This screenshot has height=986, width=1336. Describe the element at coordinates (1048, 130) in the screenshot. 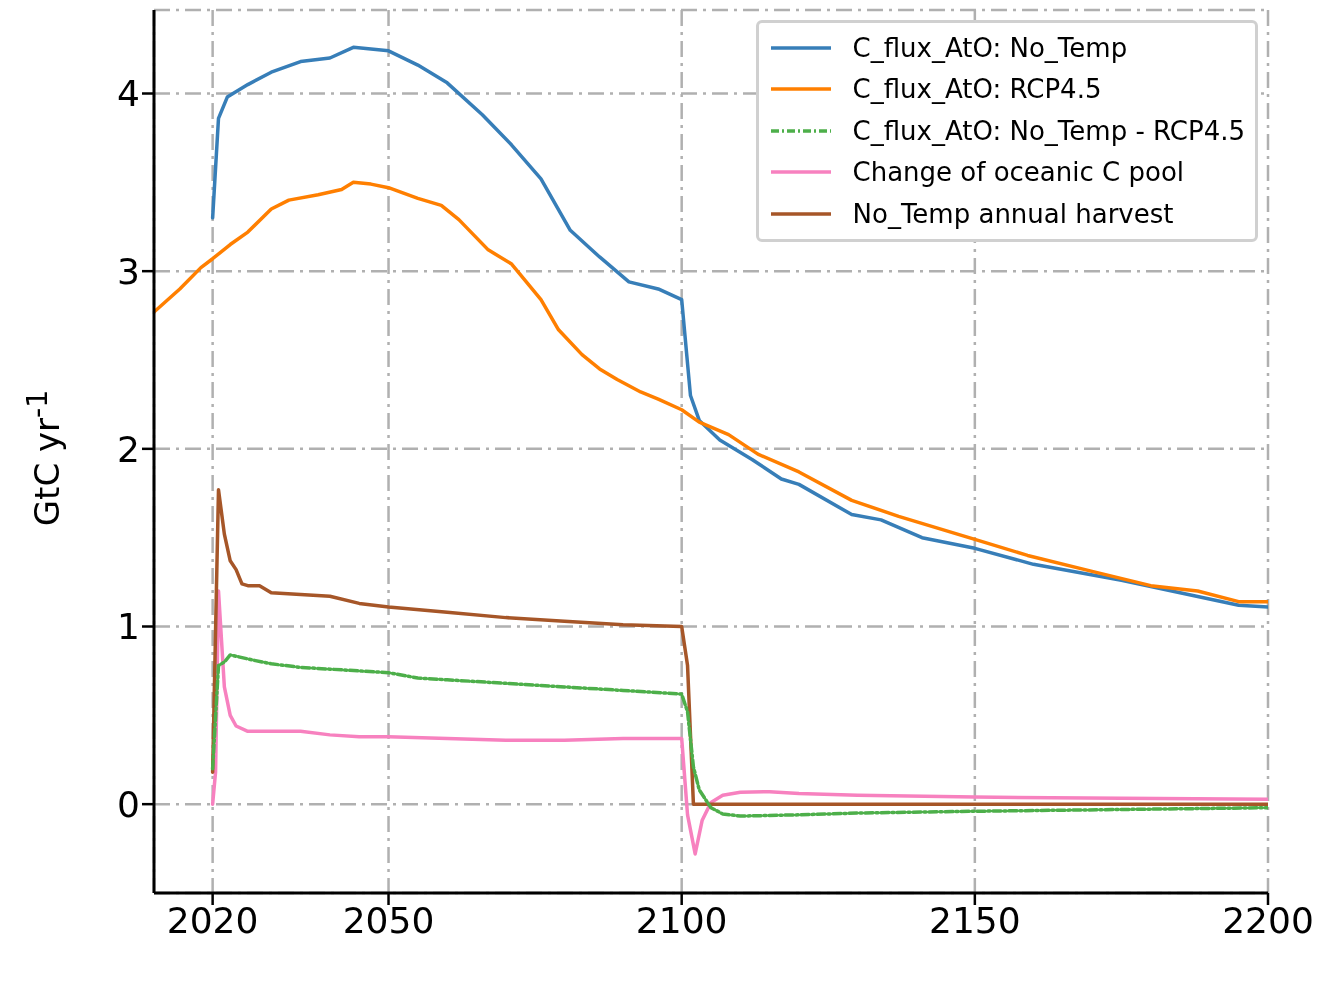

I see `legend-label: C_flux_AtO: No_Temp - RCP4.5` at that location.